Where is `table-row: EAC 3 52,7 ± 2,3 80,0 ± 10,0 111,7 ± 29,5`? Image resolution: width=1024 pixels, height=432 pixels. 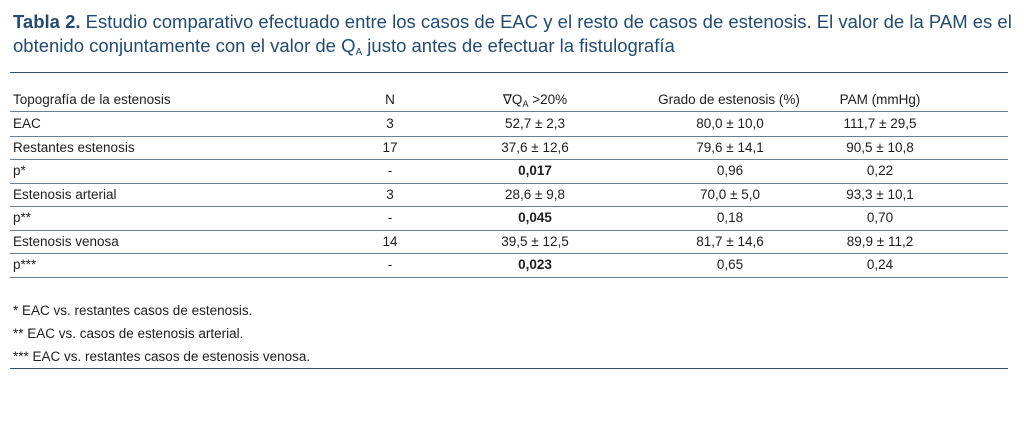 table-row: EAC 3 52,7 ± 2,3 80,0 ± 10,0 111,7 ± 29,5 is located at coordinates (512, 124).